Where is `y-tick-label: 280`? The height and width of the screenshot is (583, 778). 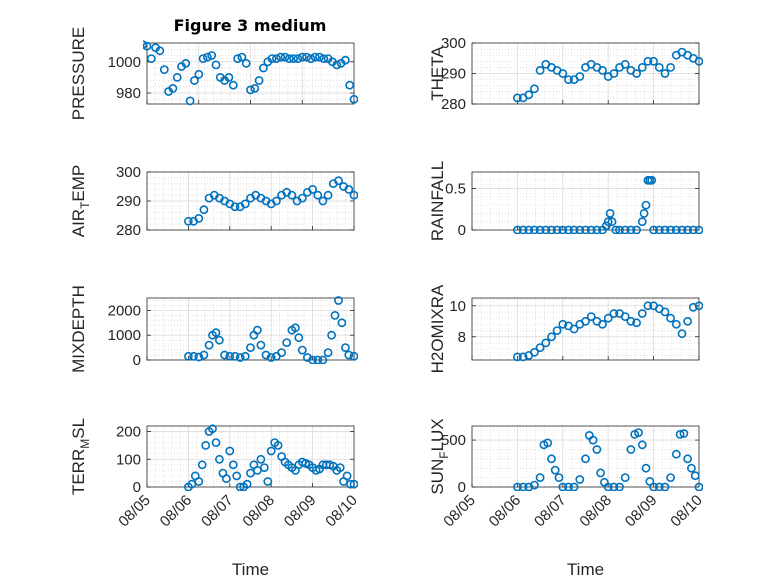 y-tick-label: 280 is located at coordinates (128, 230).